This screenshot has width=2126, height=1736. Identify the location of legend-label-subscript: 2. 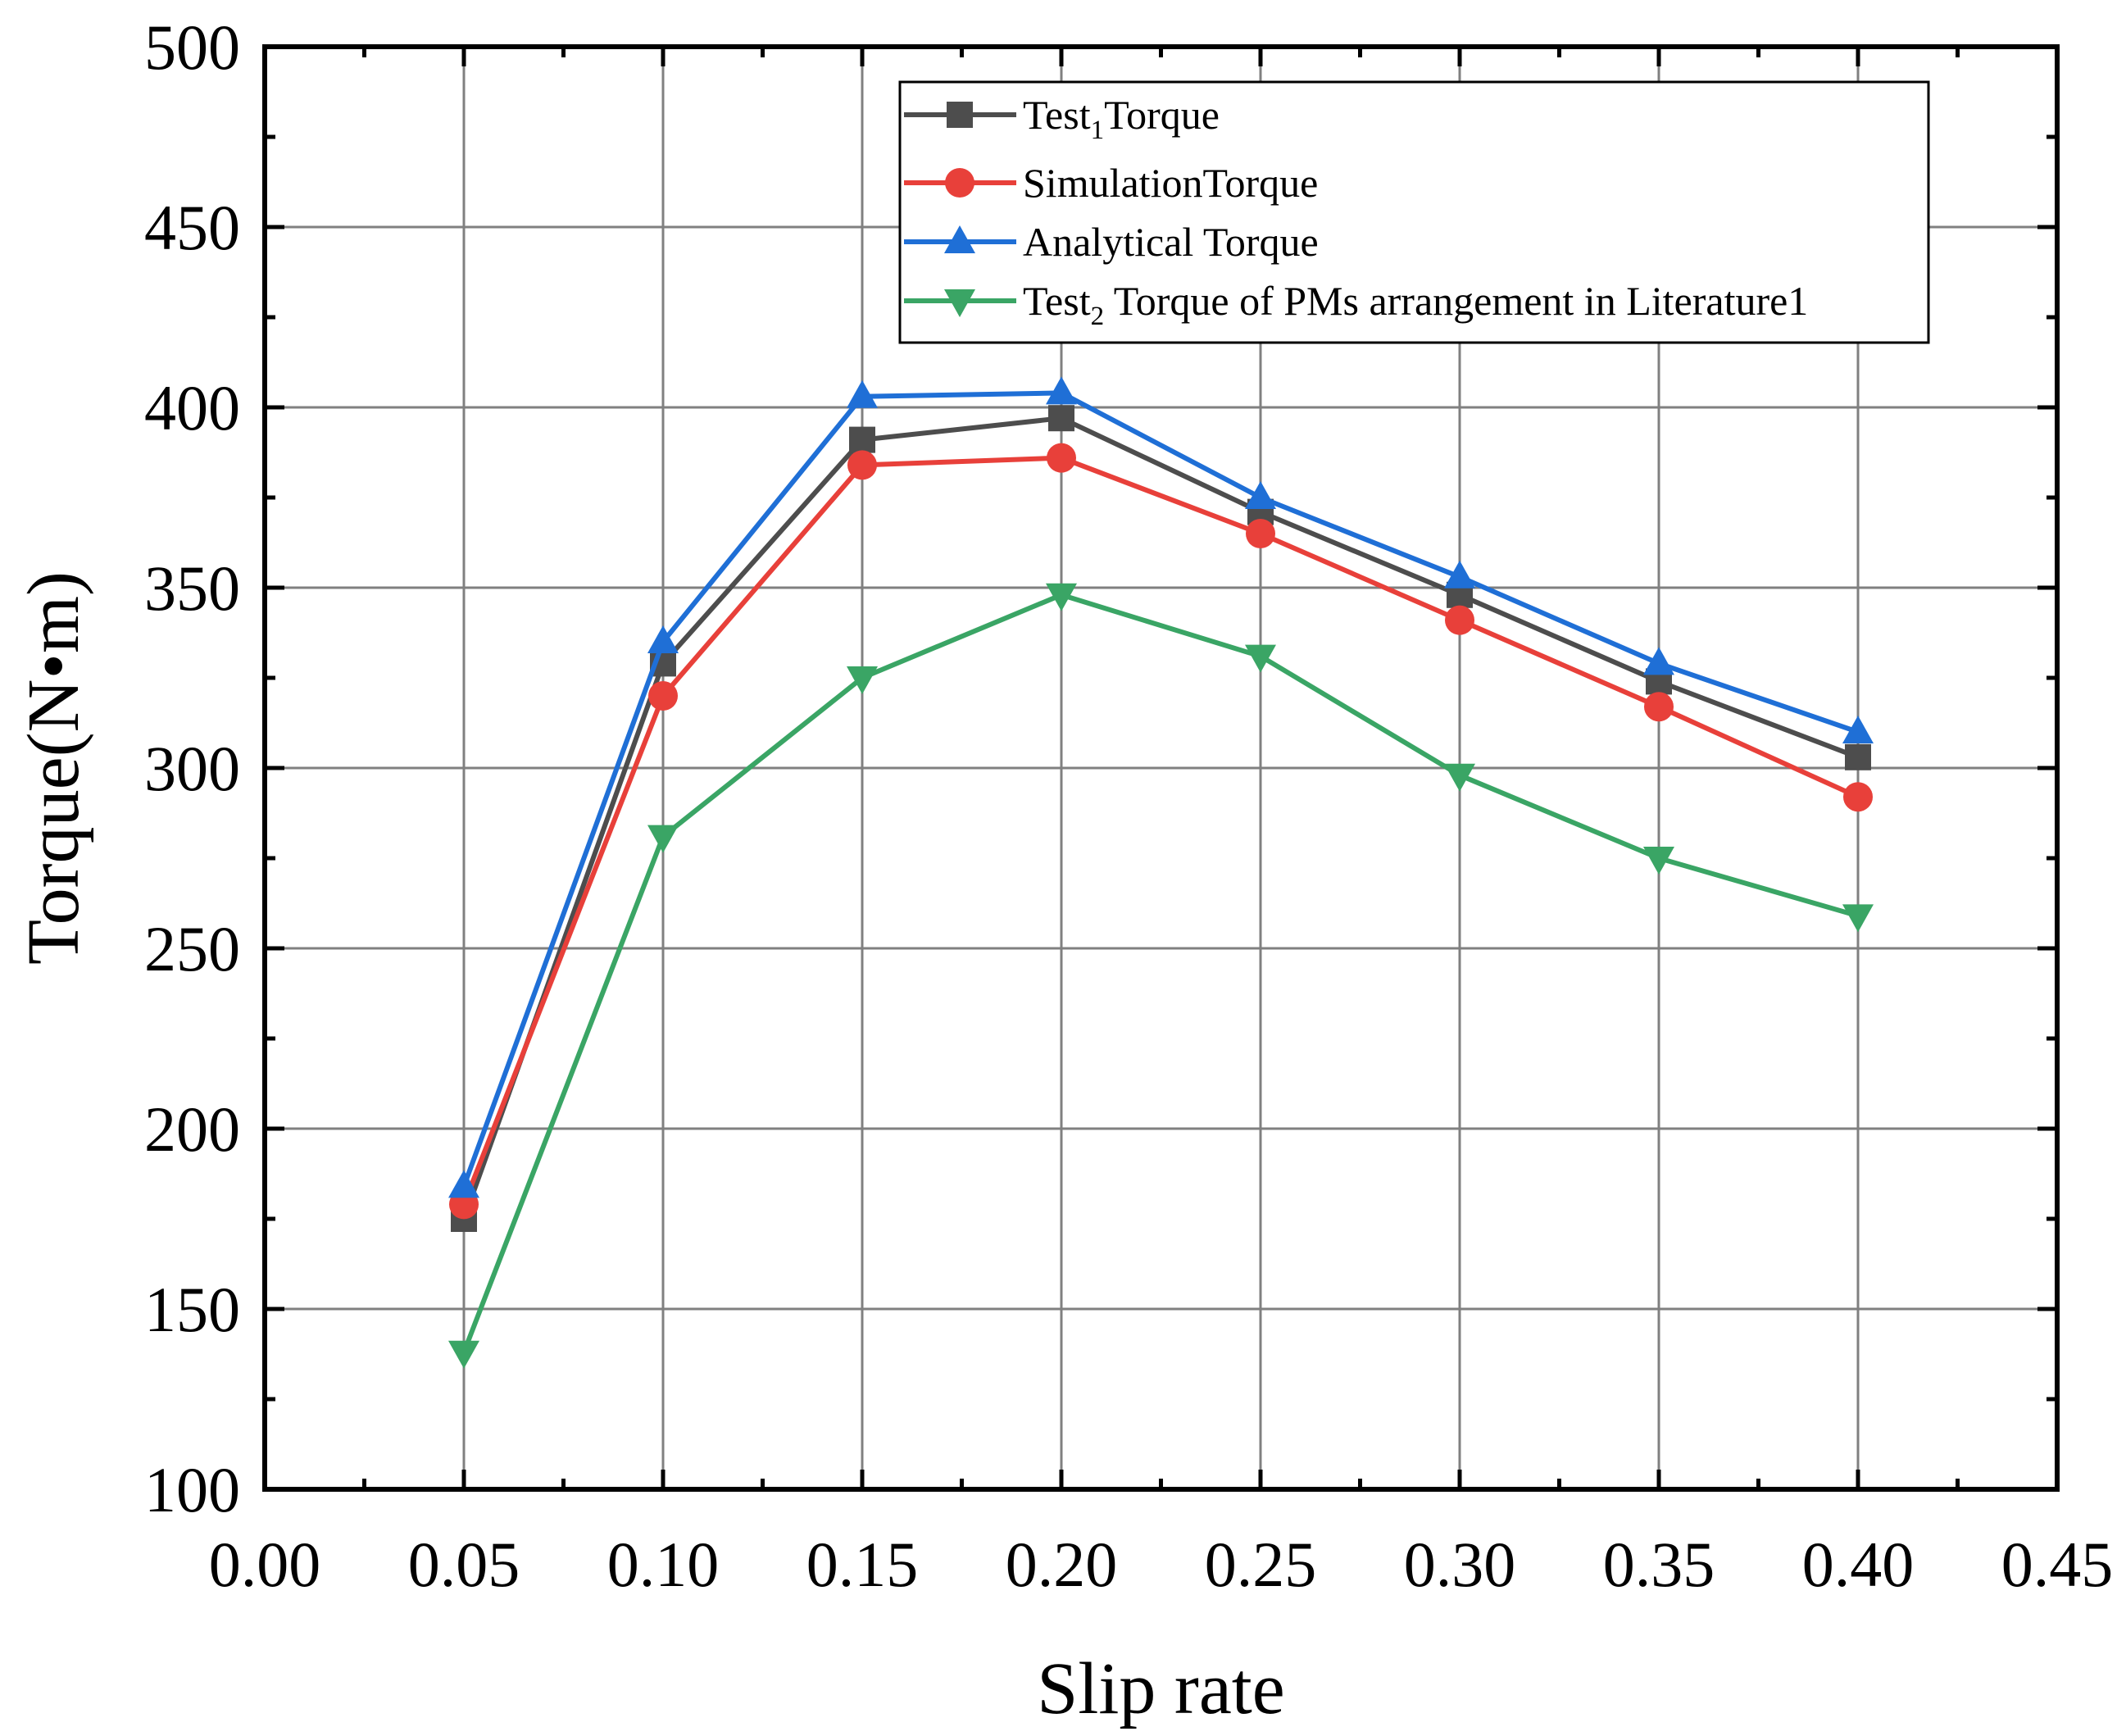
(1098, 316).